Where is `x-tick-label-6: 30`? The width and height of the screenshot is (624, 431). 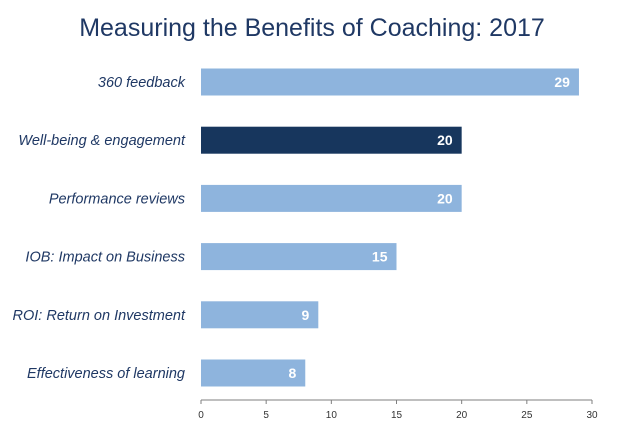
x-tick-label-6: 30 is located at coordinates (592, 415).